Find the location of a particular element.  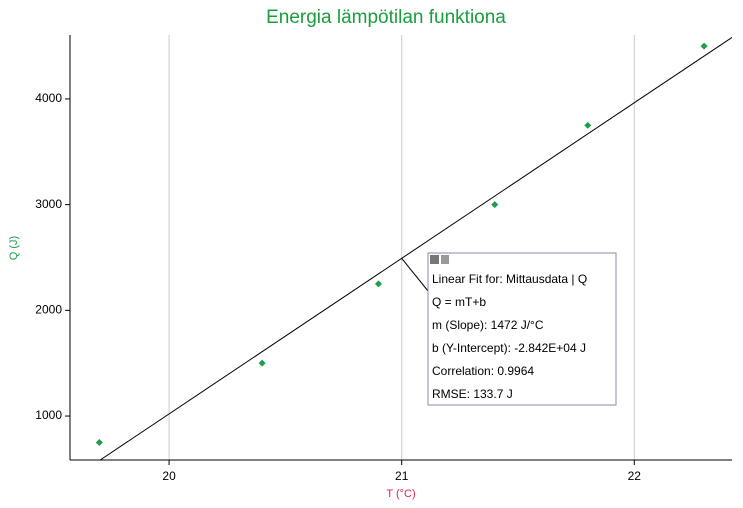

annotation-box is located at coordinates (522, 329).